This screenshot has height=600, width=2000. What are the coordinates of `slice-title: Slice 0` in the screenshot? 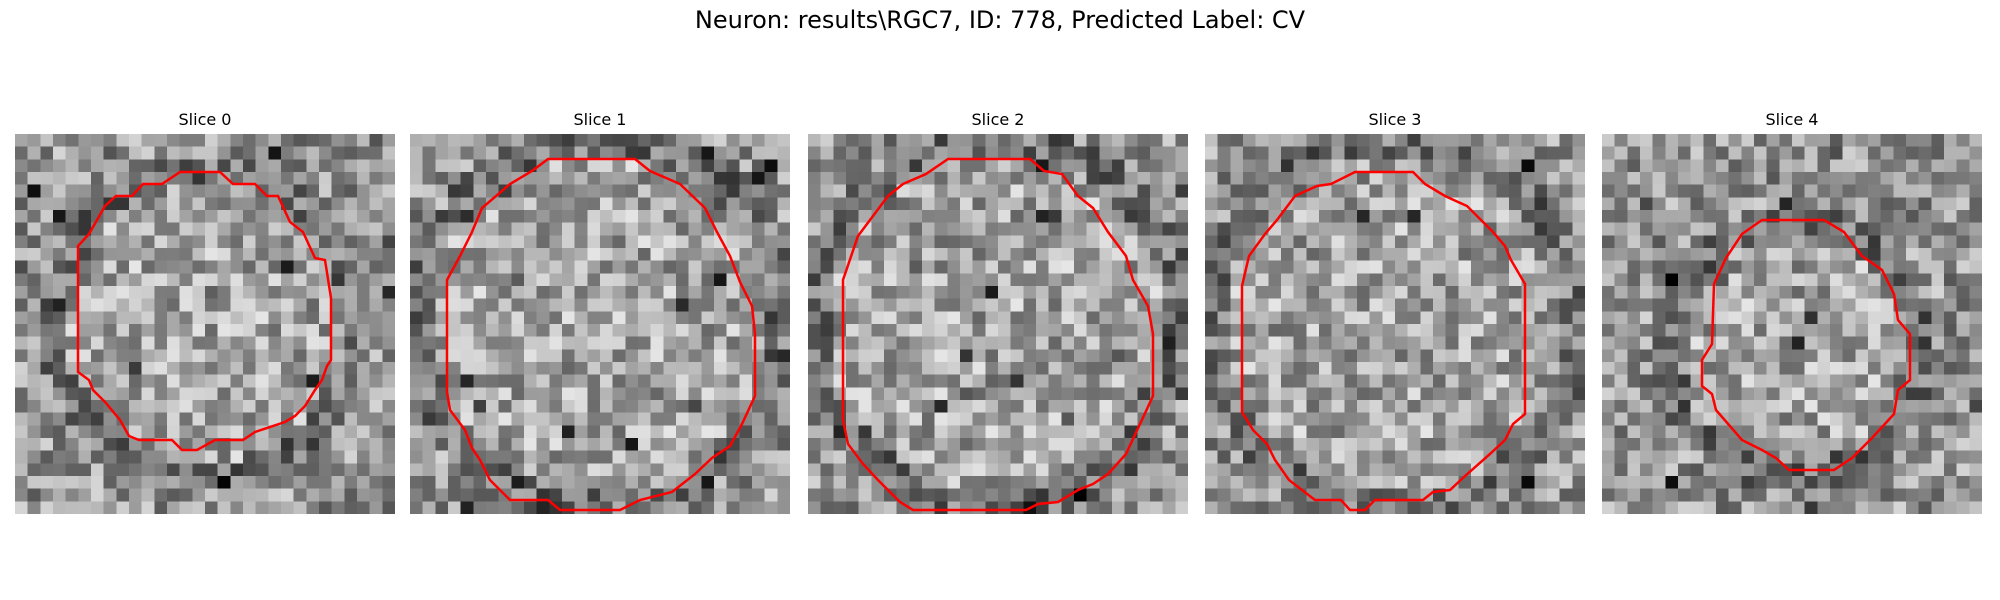 It's located at (205, 119).